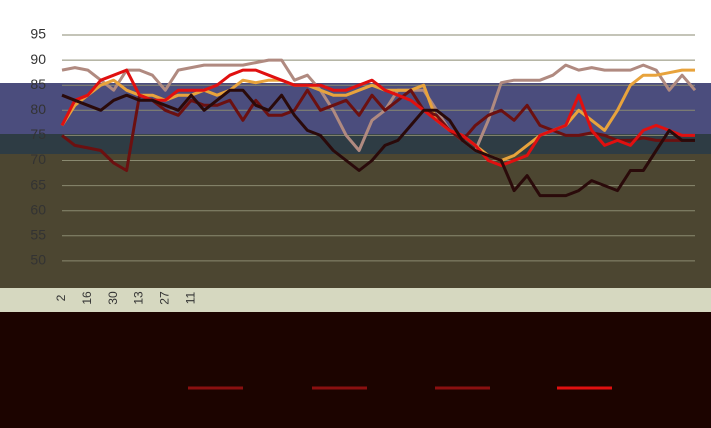 The image size is (711, 428). Describe the element at coordinates (355, 300) in the screenshot. I see `glitch-band` at that location.